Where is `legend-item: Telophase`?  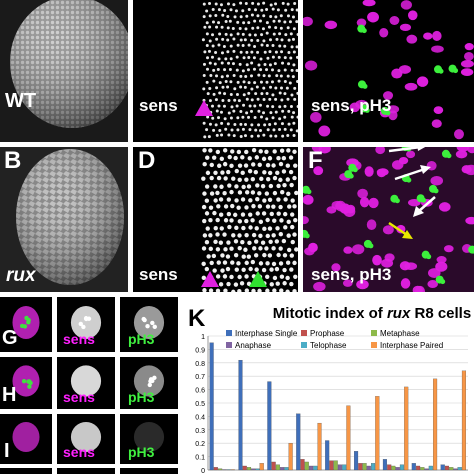
legend-item: Telophase is located at coordinates (324, 345).